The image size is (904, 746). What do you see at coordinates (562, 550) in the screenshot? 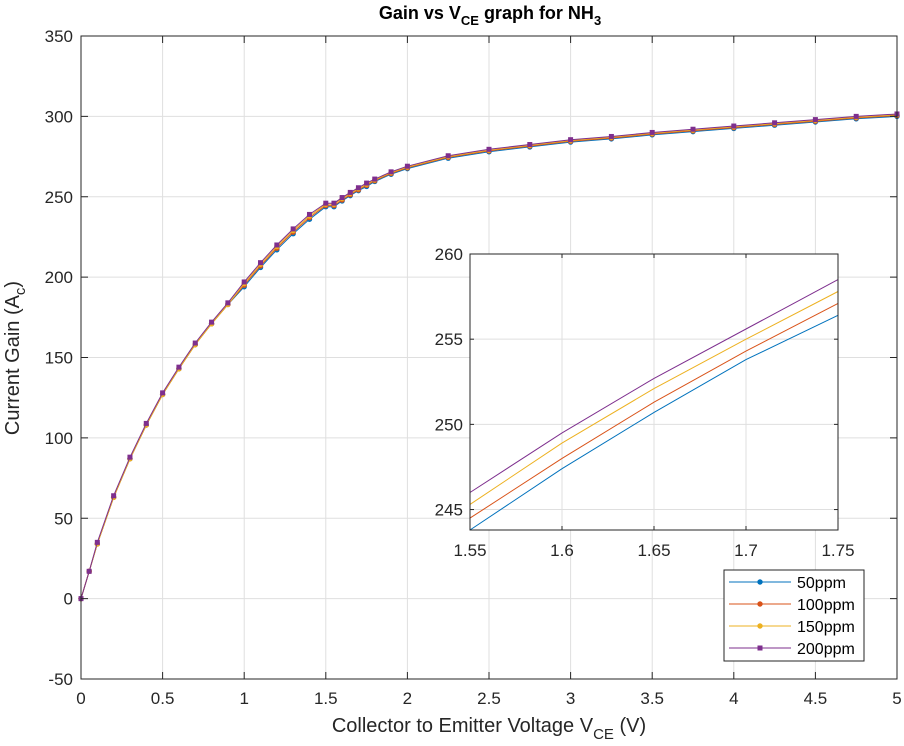
I see `inset-x-tick-label: 1.6` at bounding box center [562, 550].